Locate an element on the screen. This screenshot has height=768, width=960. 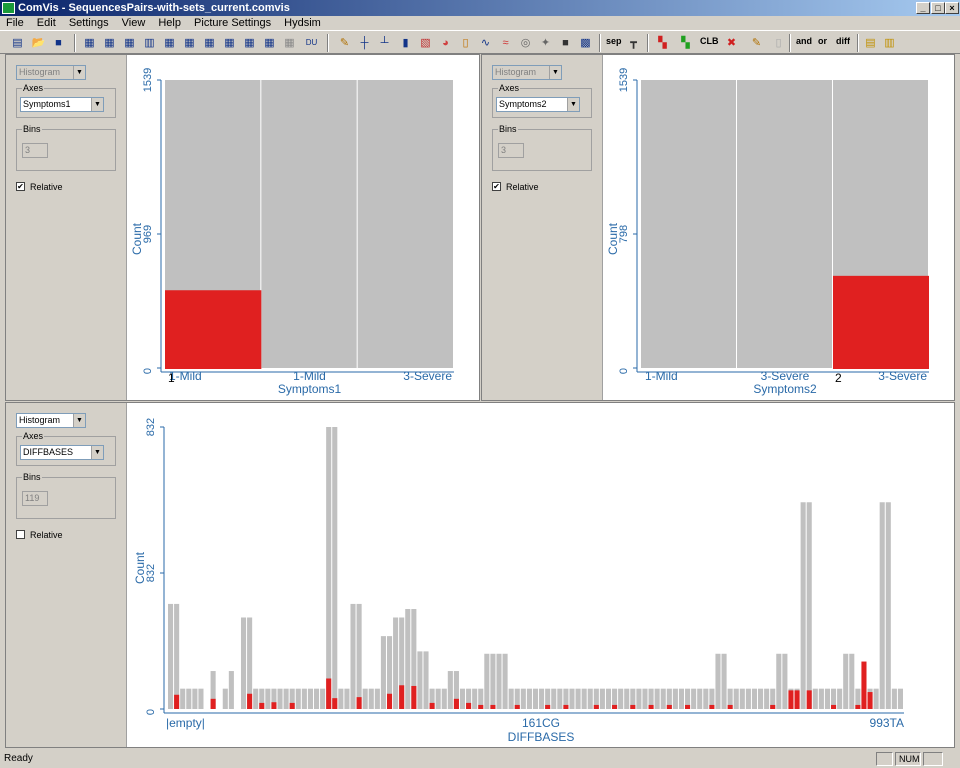
folder-tool-icon: ▤ is located at coordinates (870, 43).